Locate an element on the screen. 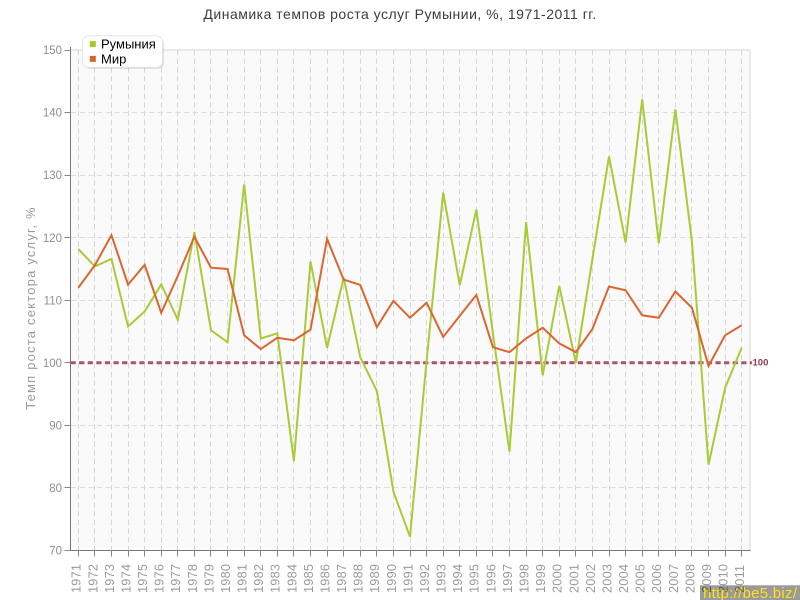  svg-text: 1983 is located at coordinates (275, 578).